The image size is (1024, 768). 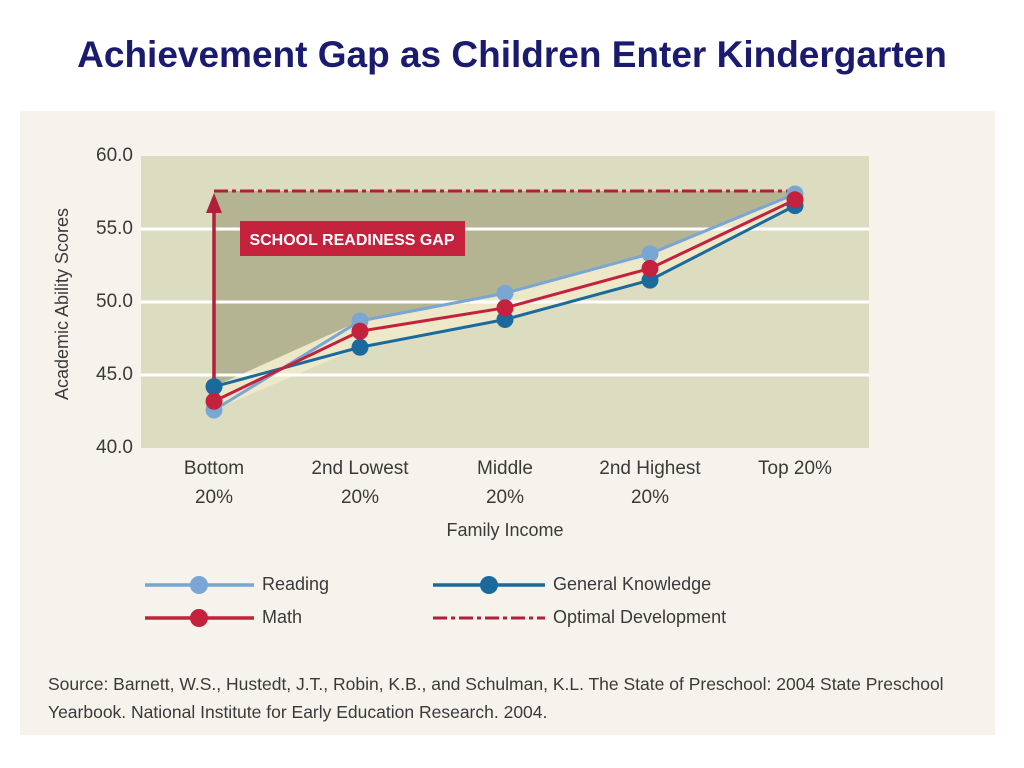 I want to click on legend-general-knowledge-label: General Knowledge, so click(x=632, y=584).